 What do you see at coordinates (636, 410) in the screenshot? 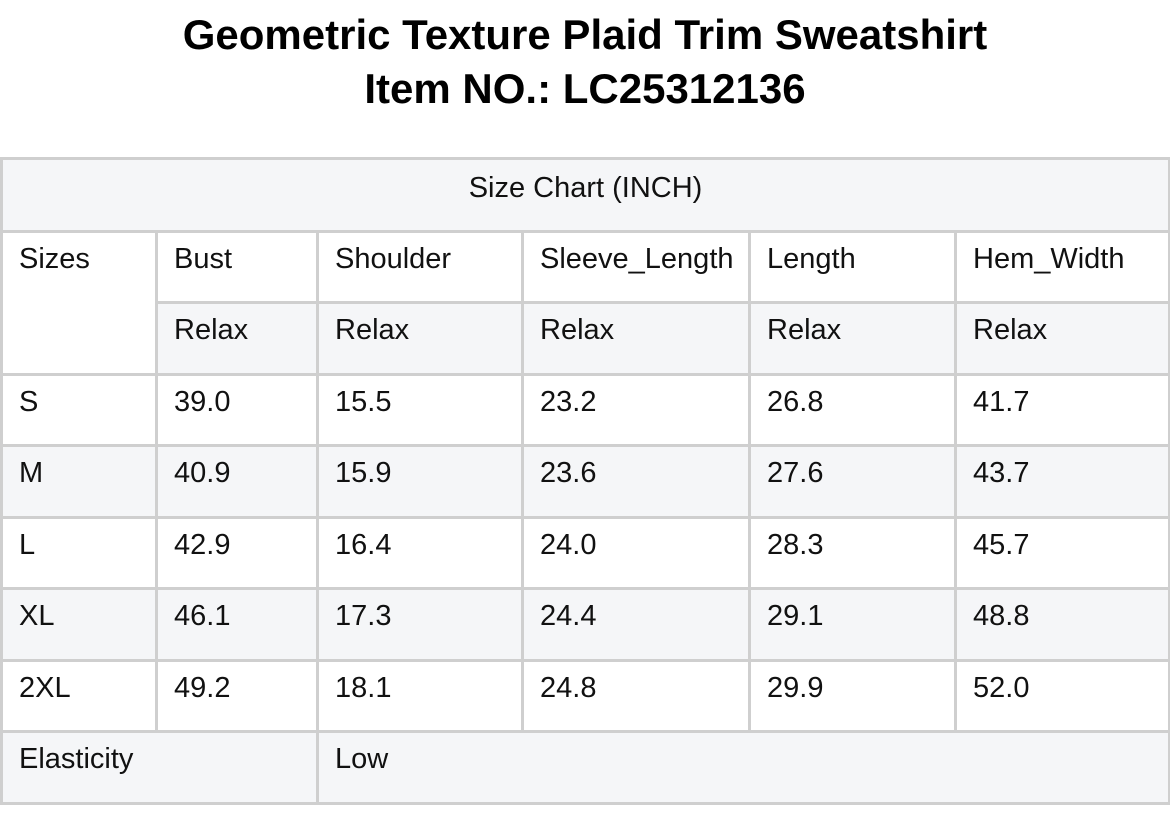
I see `table-cell: 23.2` at bounding box center [636, 410].